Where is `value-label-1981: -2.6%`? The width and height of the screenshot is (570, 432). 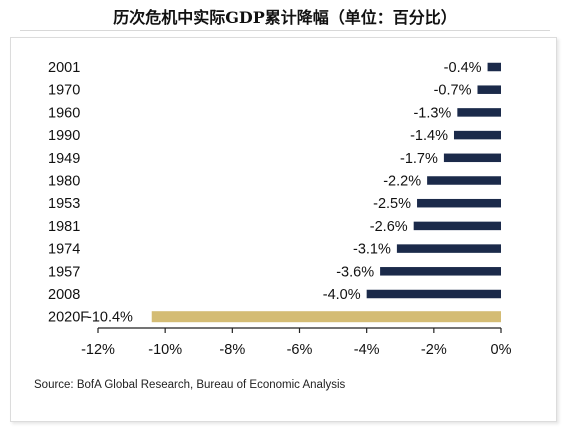 value-label-1981: -2.6% is located at coordinates (389, 227).